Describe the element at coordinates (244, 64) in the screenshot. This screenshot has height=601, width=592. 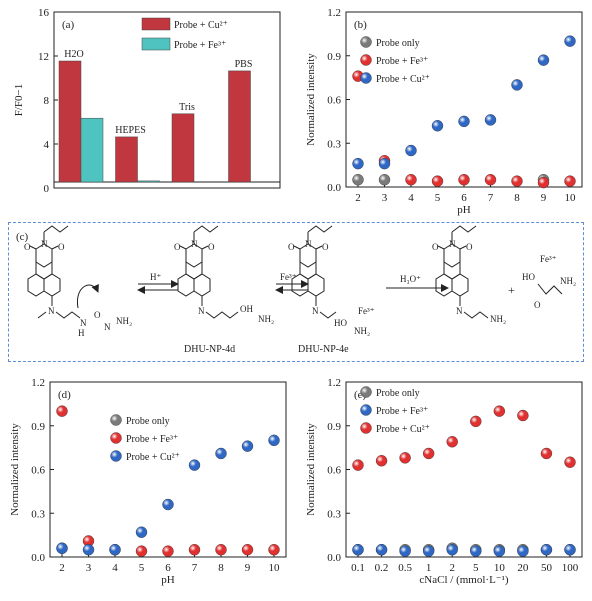
I see `category-label: PBS` at that location.